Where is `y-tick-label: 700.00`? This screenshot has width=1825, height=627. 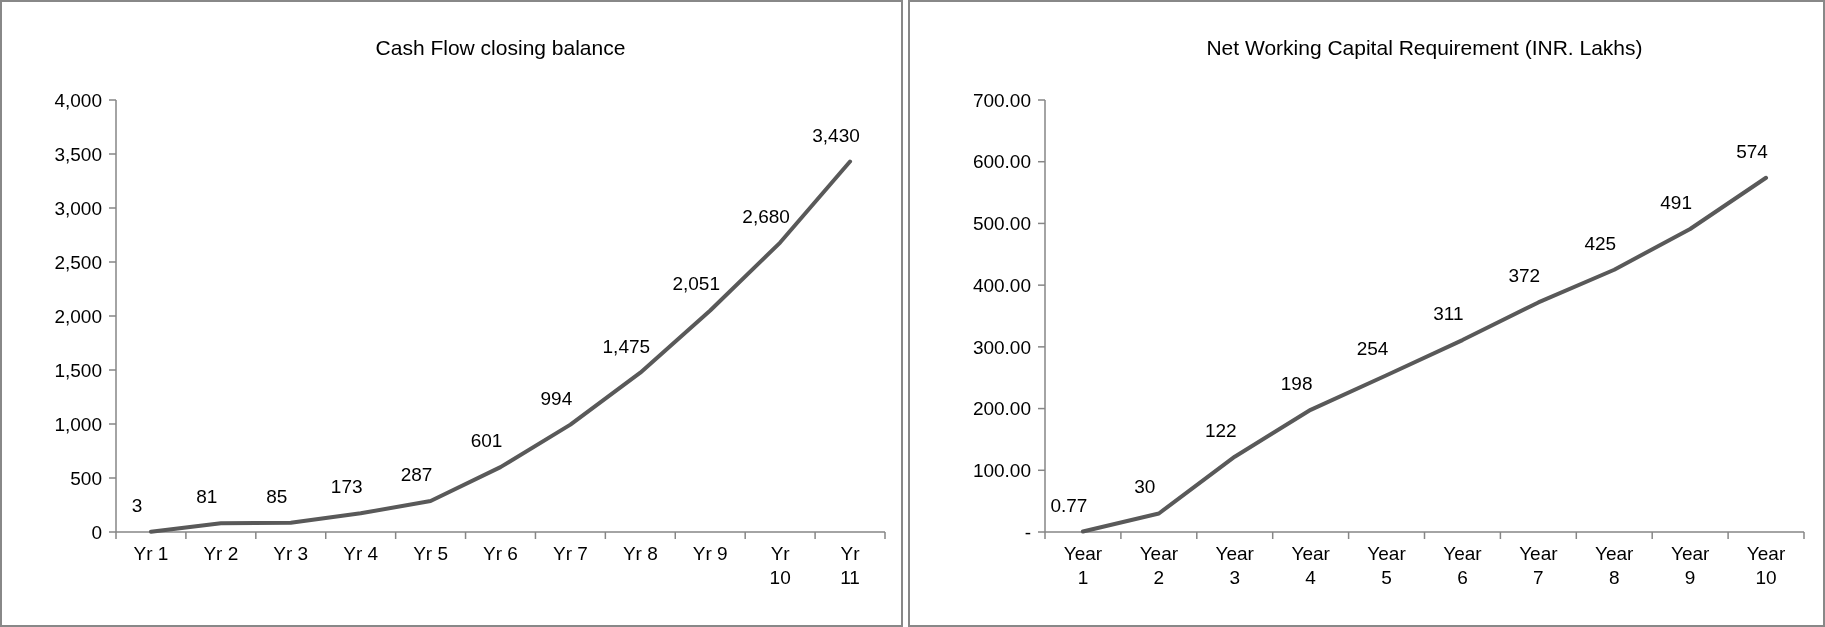
y-tick-label: 700.00 is located at coordinates (1001, 100).